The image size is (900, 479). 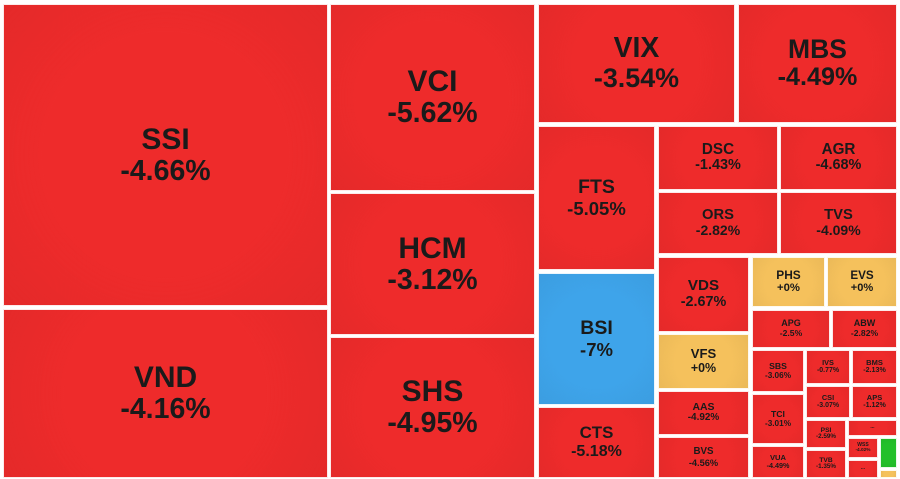 I want to click on change: -0.77%, so click(x=828, y=371).